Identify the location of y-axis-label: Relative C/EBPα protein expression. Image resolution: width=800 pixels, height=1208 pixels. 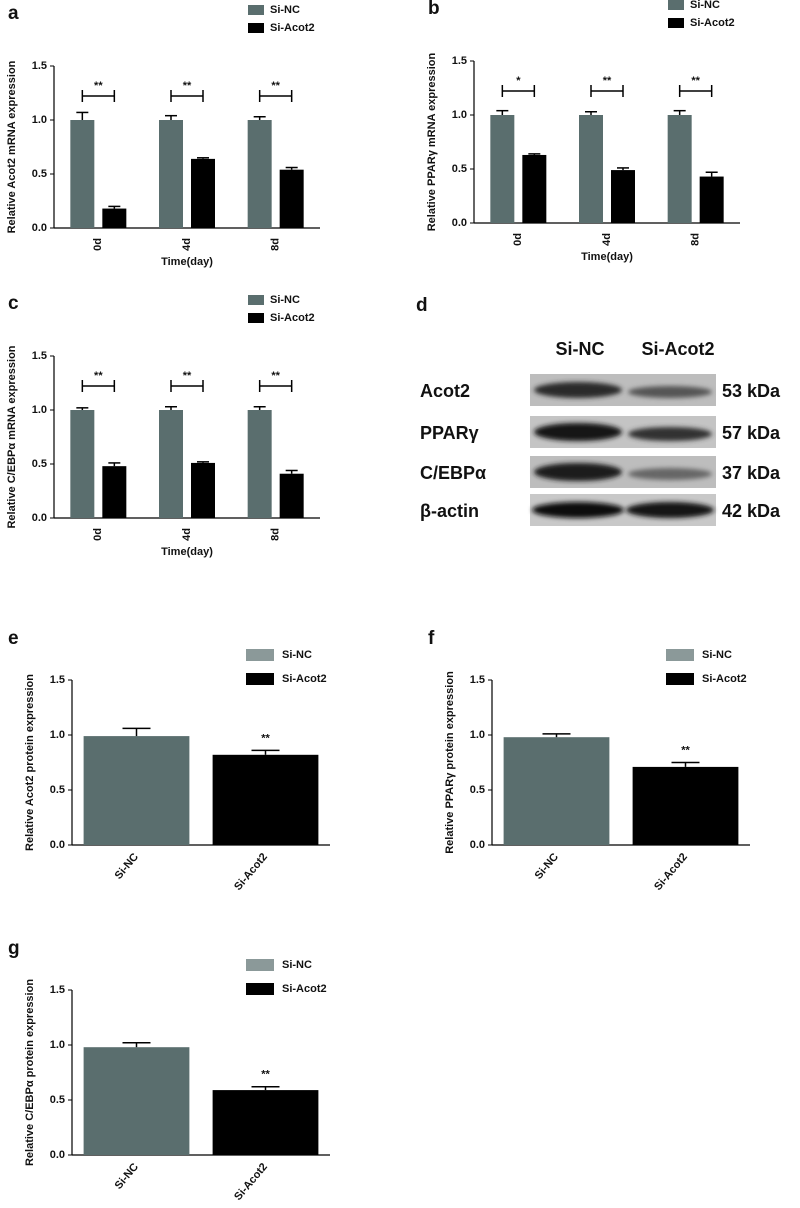
(30, 1072).